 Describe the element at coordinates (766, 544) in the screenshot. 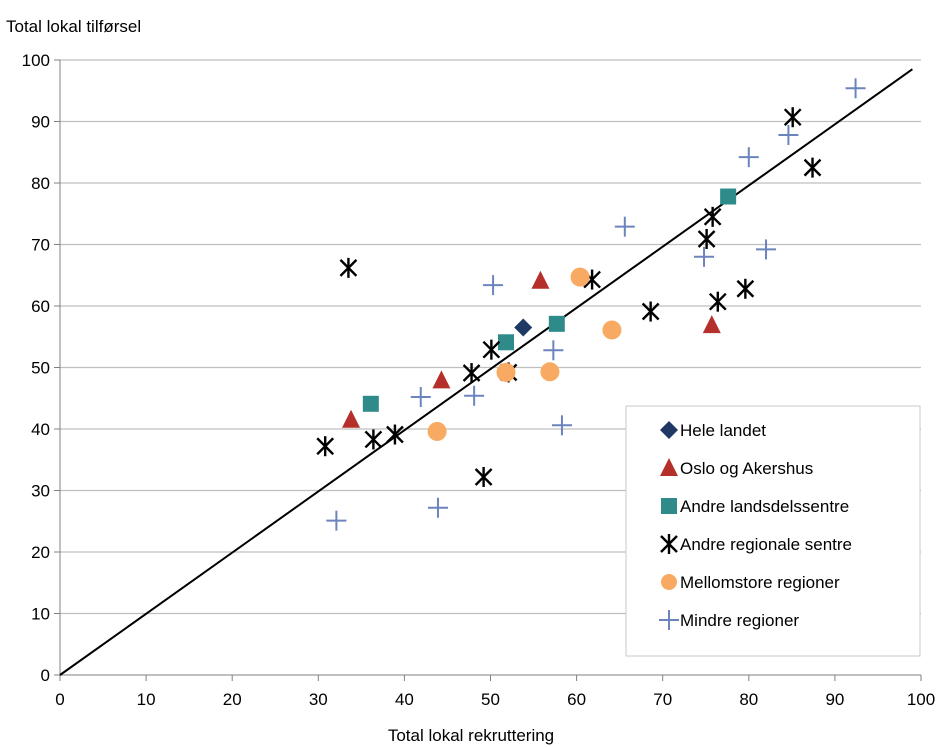

I see `legend-label: Andre regionale sentre` at that location.